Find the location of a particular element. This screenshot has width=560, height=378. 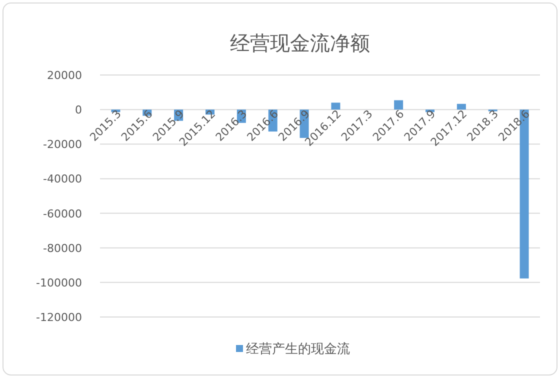

y-tick-label: -80000 is located at coordinates (62, 248).